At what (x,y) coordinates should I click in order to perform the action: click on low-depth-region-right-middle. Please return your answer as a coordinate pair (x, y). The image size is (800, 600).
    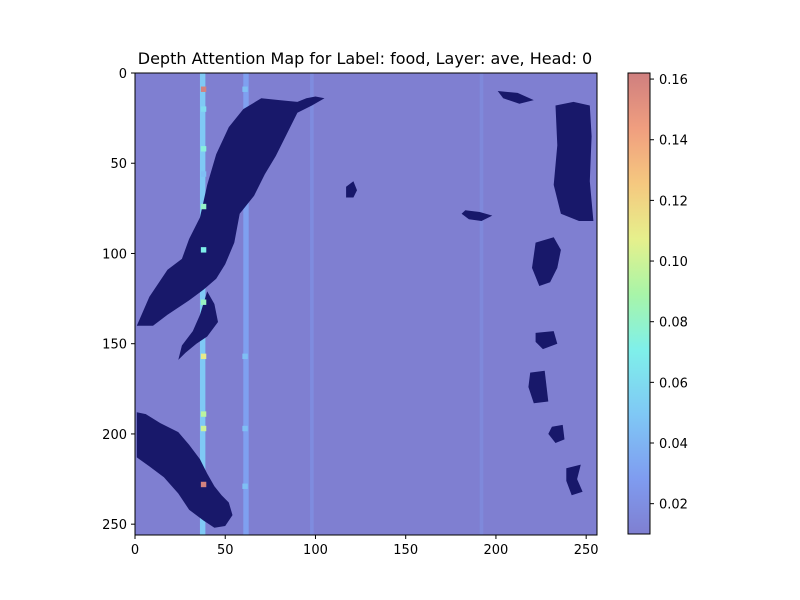
    Looking at the image, I should click on (546, 261).